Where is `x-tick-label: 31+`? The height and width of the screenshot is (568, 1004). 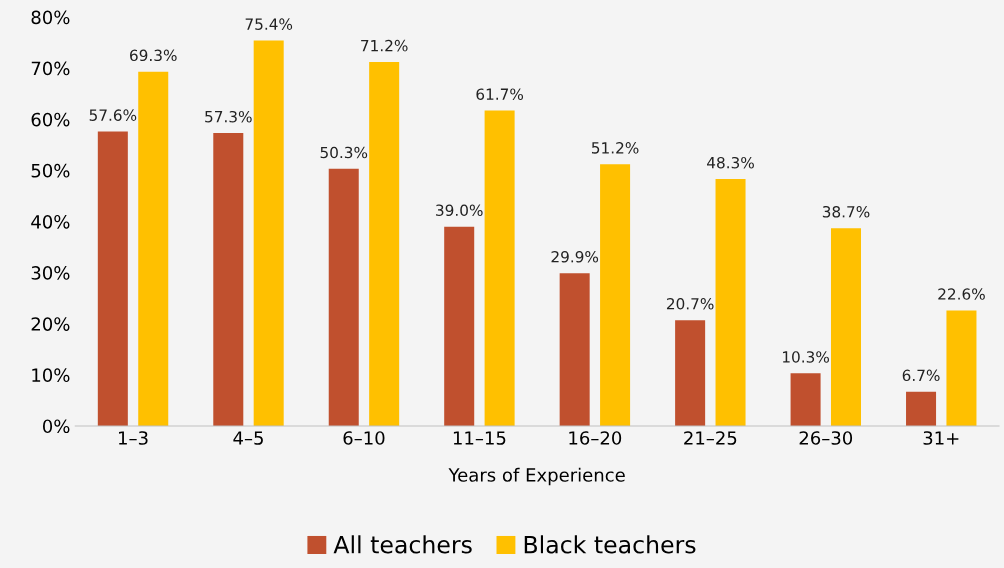 x-tick-label: 31+ is located at coordinates (941, 438).